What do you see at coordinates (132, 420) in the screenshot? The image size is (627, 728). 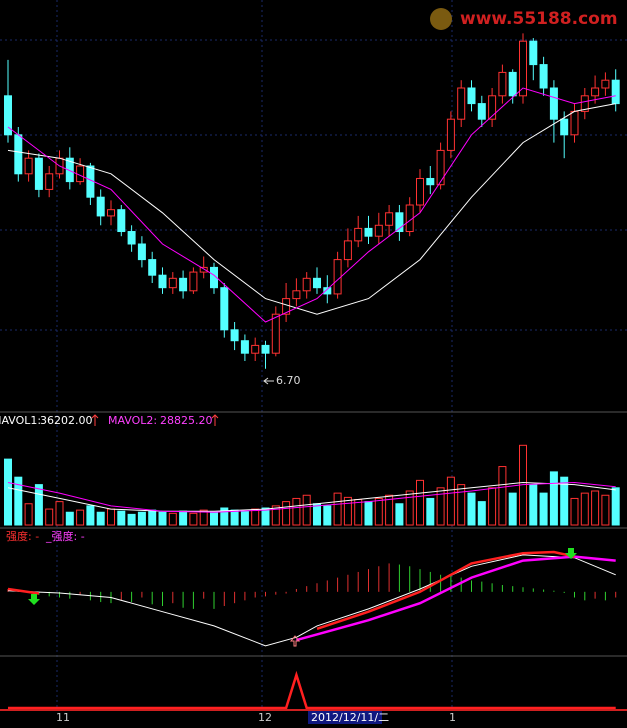 I see `mavol2-label: MAVOL2:` at bounding box center [132, 420].